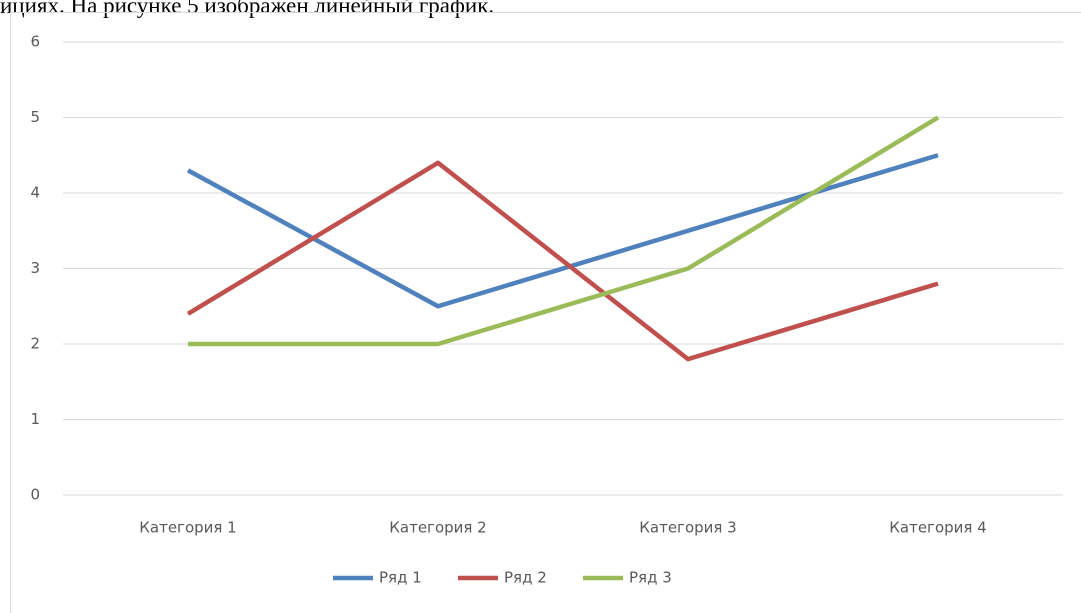 This screenshot has height=613, width=1081. Describe the element at coordinates (35, 419) in the screenshot. I see `y-tick-label: 1` at that location.